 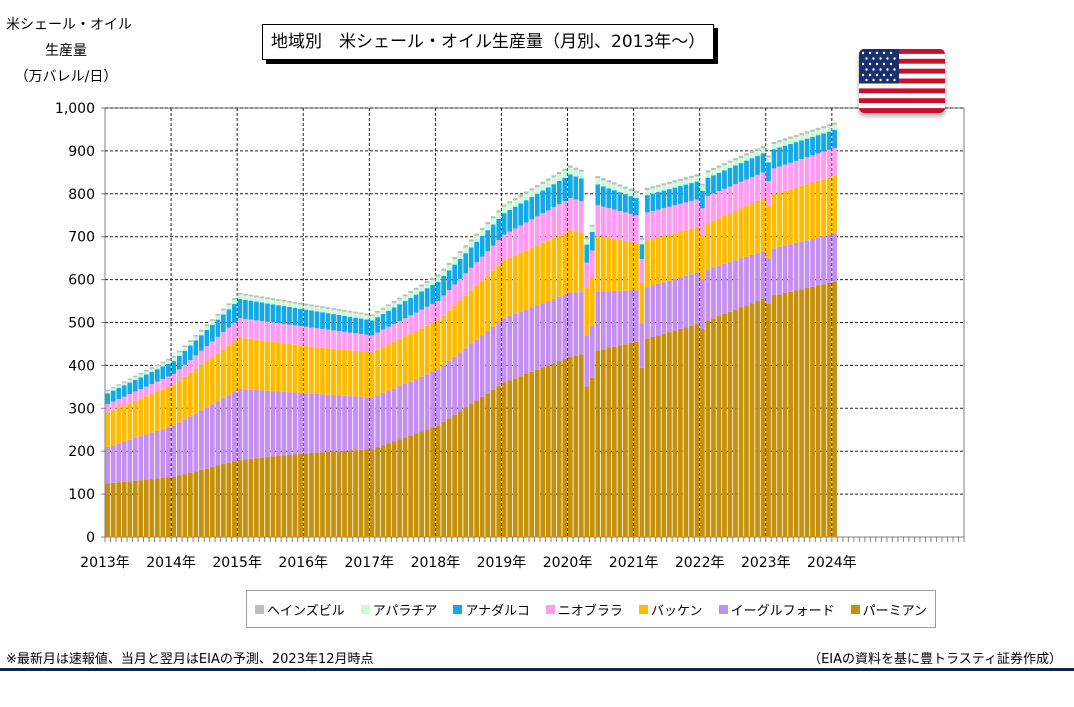 What do you see at coordinates (305, 611) in the screenshot?
I see `legend-label: ヘインズビル` at bounding box center [305, 611].